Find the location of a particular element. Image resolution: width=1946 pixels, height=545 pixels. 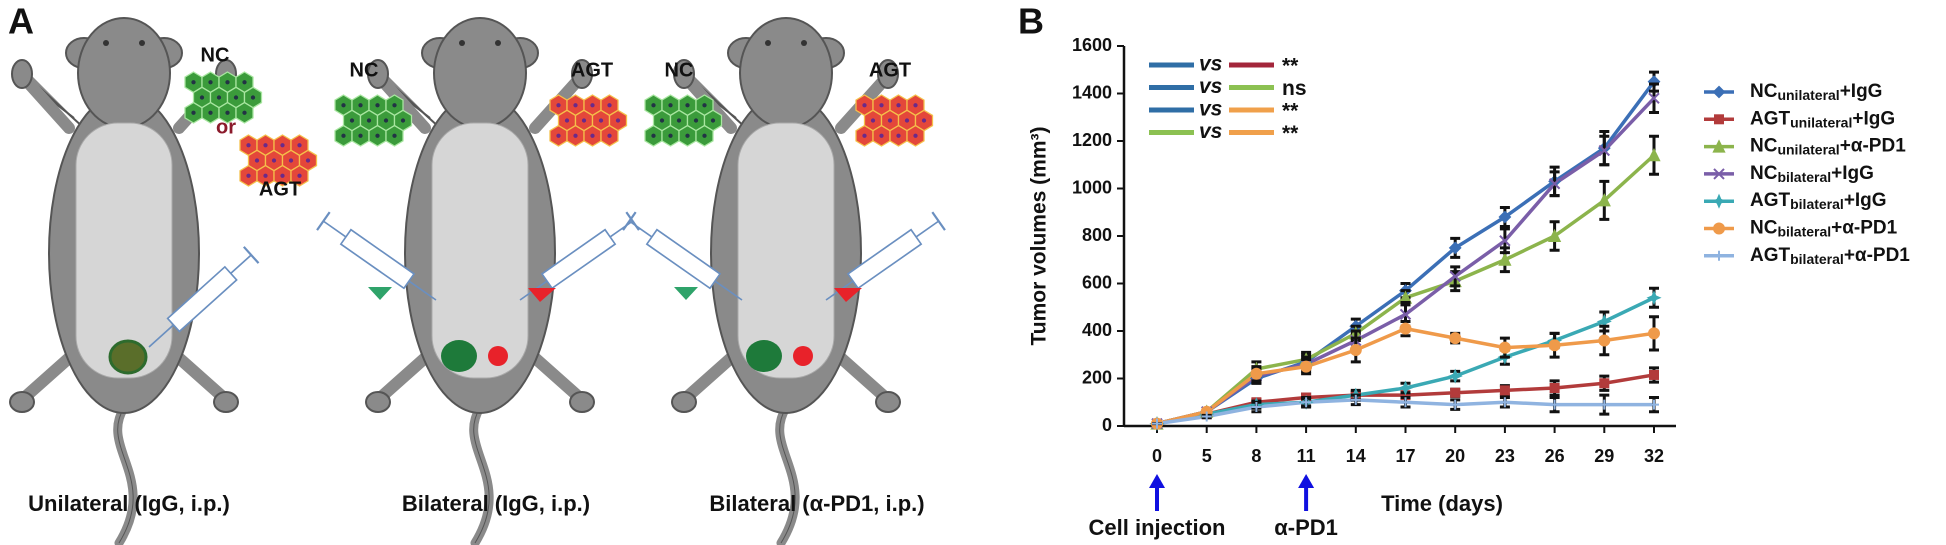

caption: Bilateral (α-PD1, i.p.) is located at coordinates (816, 503).